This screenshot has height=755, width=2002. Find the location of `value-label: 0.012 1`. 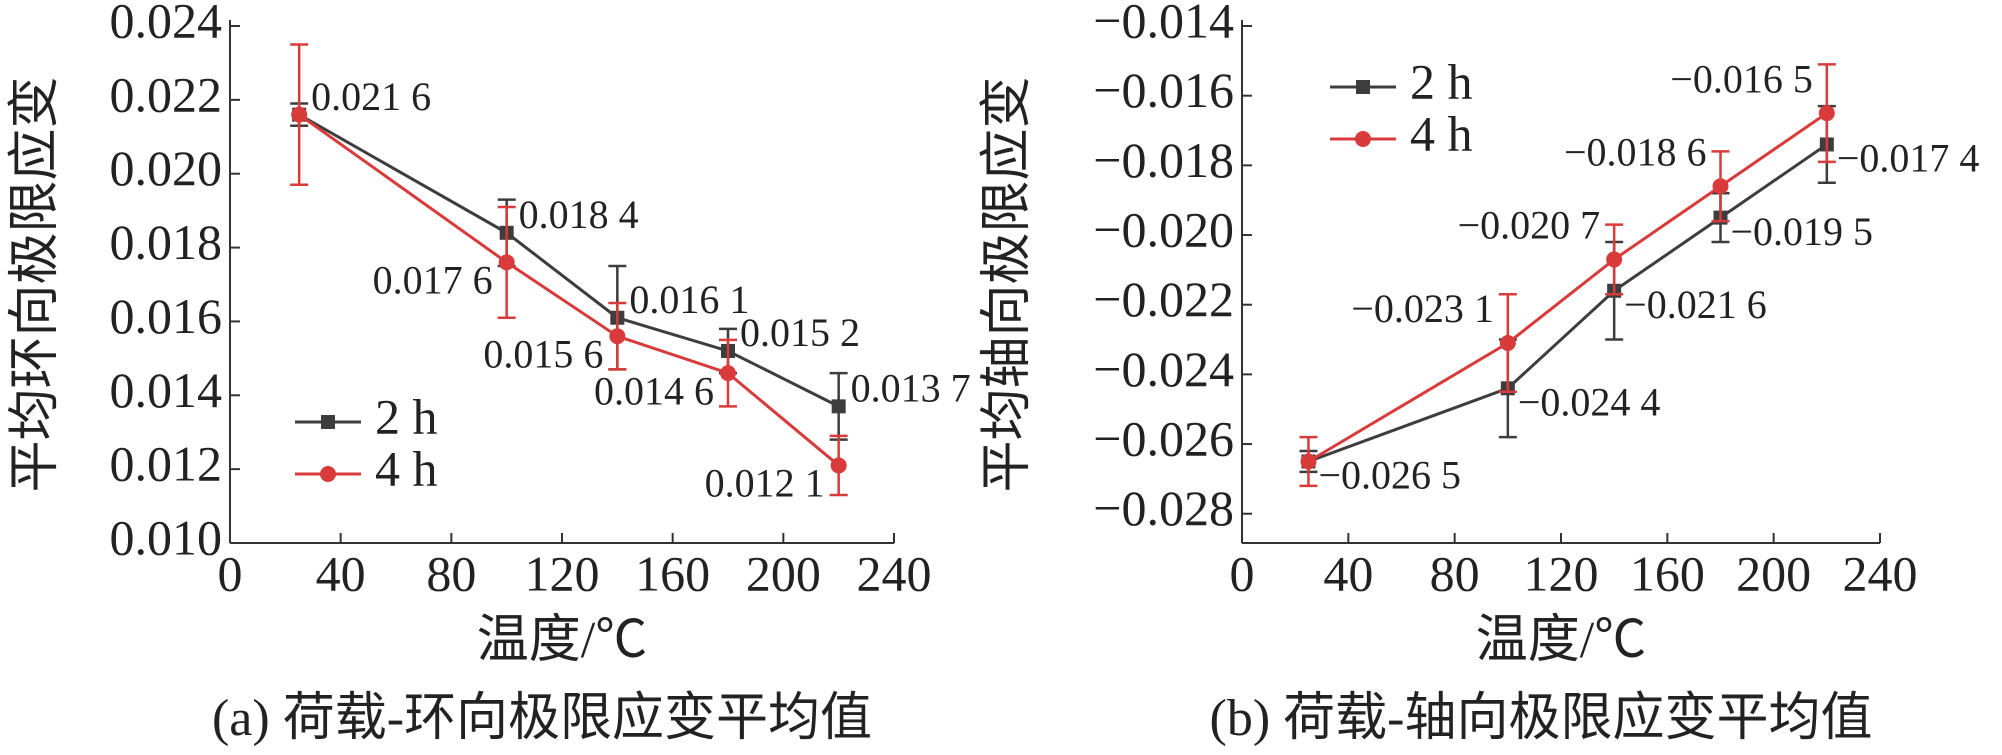

value-label: 0.012 1 is located at coordinates (765, 483).